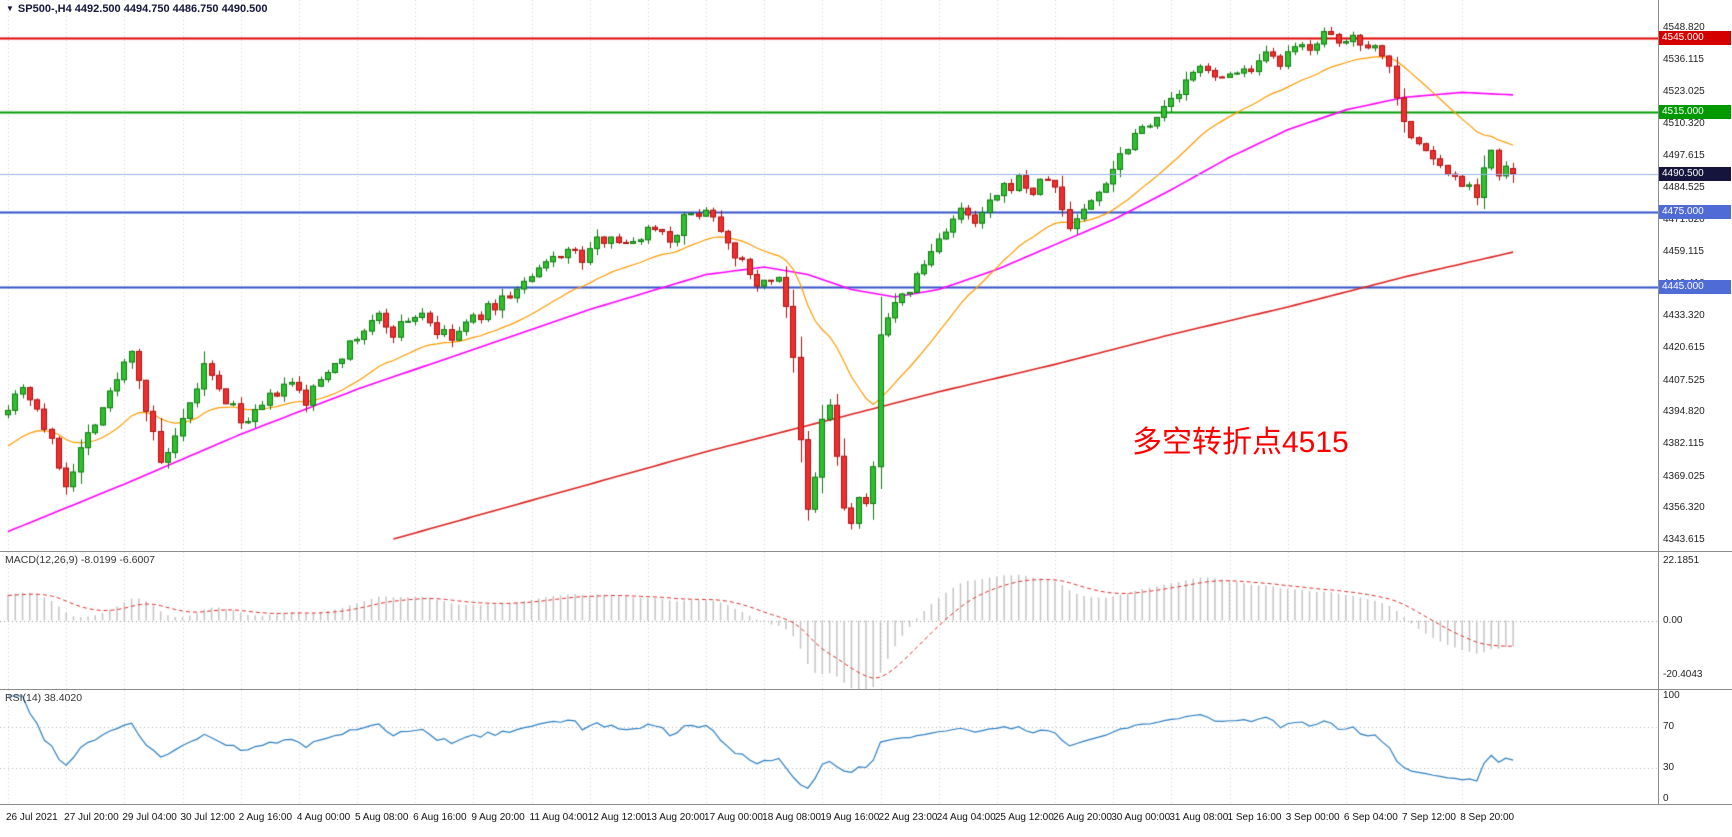 The image size is (1732, 837). I want to click on time-label: 1 Sep 16:00, so click(1254, 817).